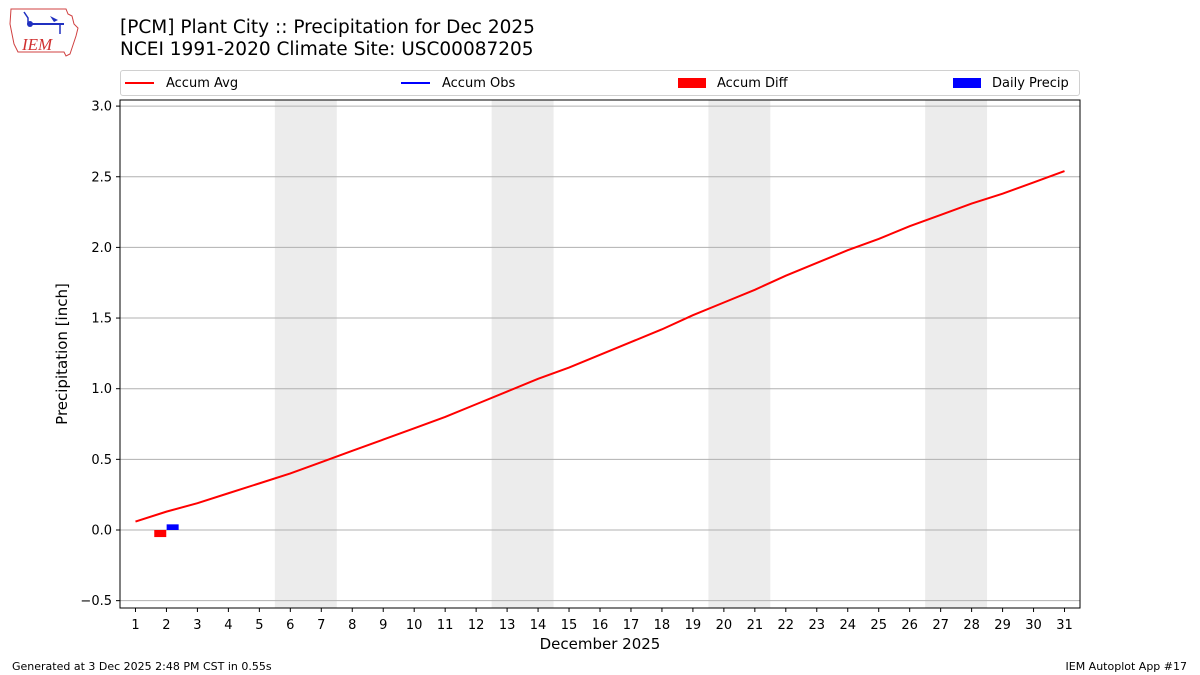 The image size is (1200, 675). Describe the element at coordinates (817, 625) in the screenshot. I see `x-tick-label: 23` at that location.